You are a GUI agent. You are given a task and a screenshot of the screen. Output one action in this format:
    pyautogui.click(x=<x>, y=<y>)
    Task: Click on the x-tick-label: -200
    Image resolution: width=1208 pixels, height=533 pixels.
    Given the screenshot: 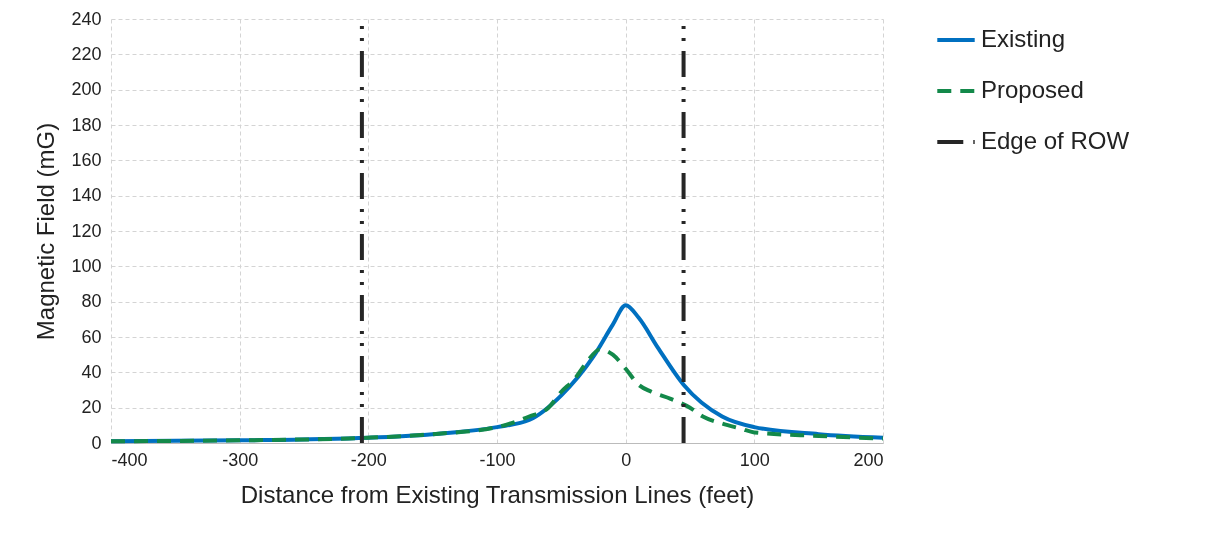 What is the action you would take?
    pyautogui.click(x=368, y=459)
    